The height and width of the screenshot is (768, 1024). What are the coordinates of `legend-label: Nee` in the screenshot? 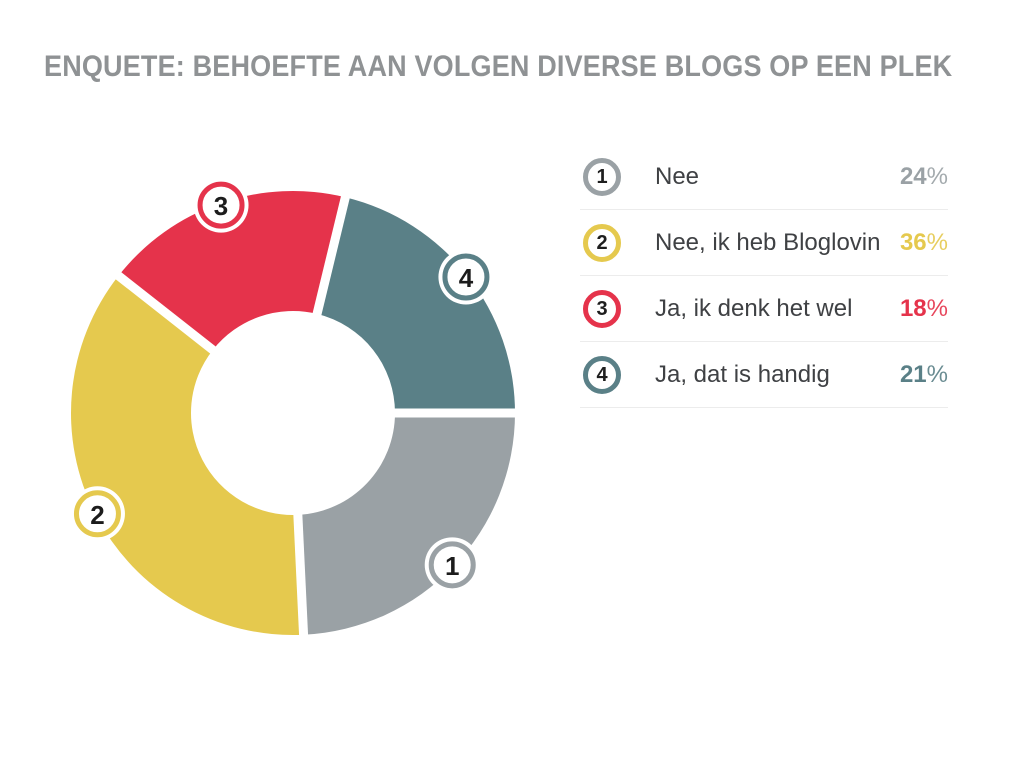 It's located at (677, 176).